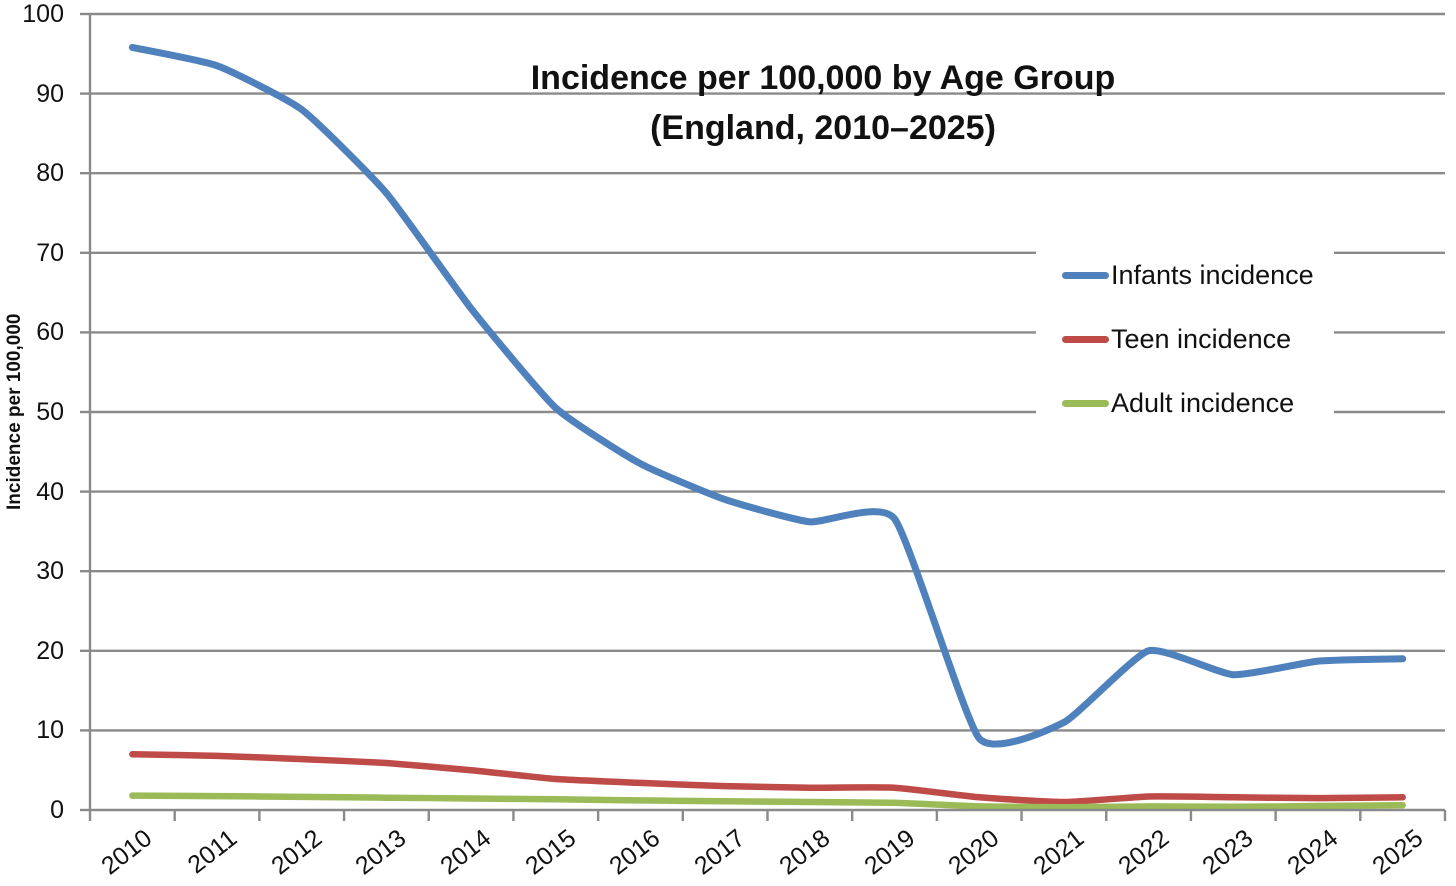 The width and height of the screenshot is (1456, 886). I want to click on legend-item-teen-incidence: Teen incidence, so click(1188, 339).